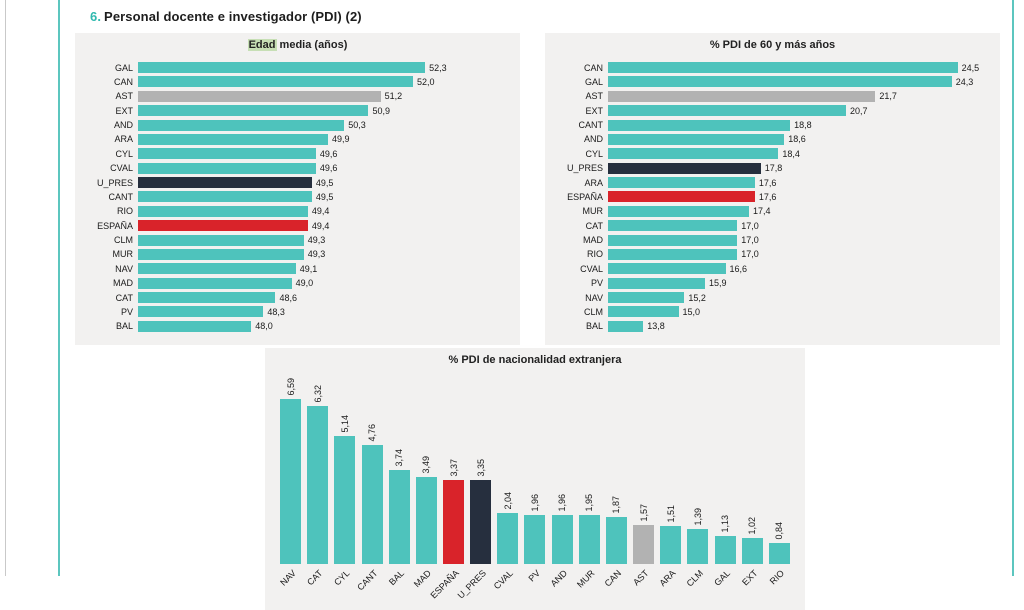 This screenshot has width=1024, height=610. I want to click on bar-CLM, so click(643, 312).